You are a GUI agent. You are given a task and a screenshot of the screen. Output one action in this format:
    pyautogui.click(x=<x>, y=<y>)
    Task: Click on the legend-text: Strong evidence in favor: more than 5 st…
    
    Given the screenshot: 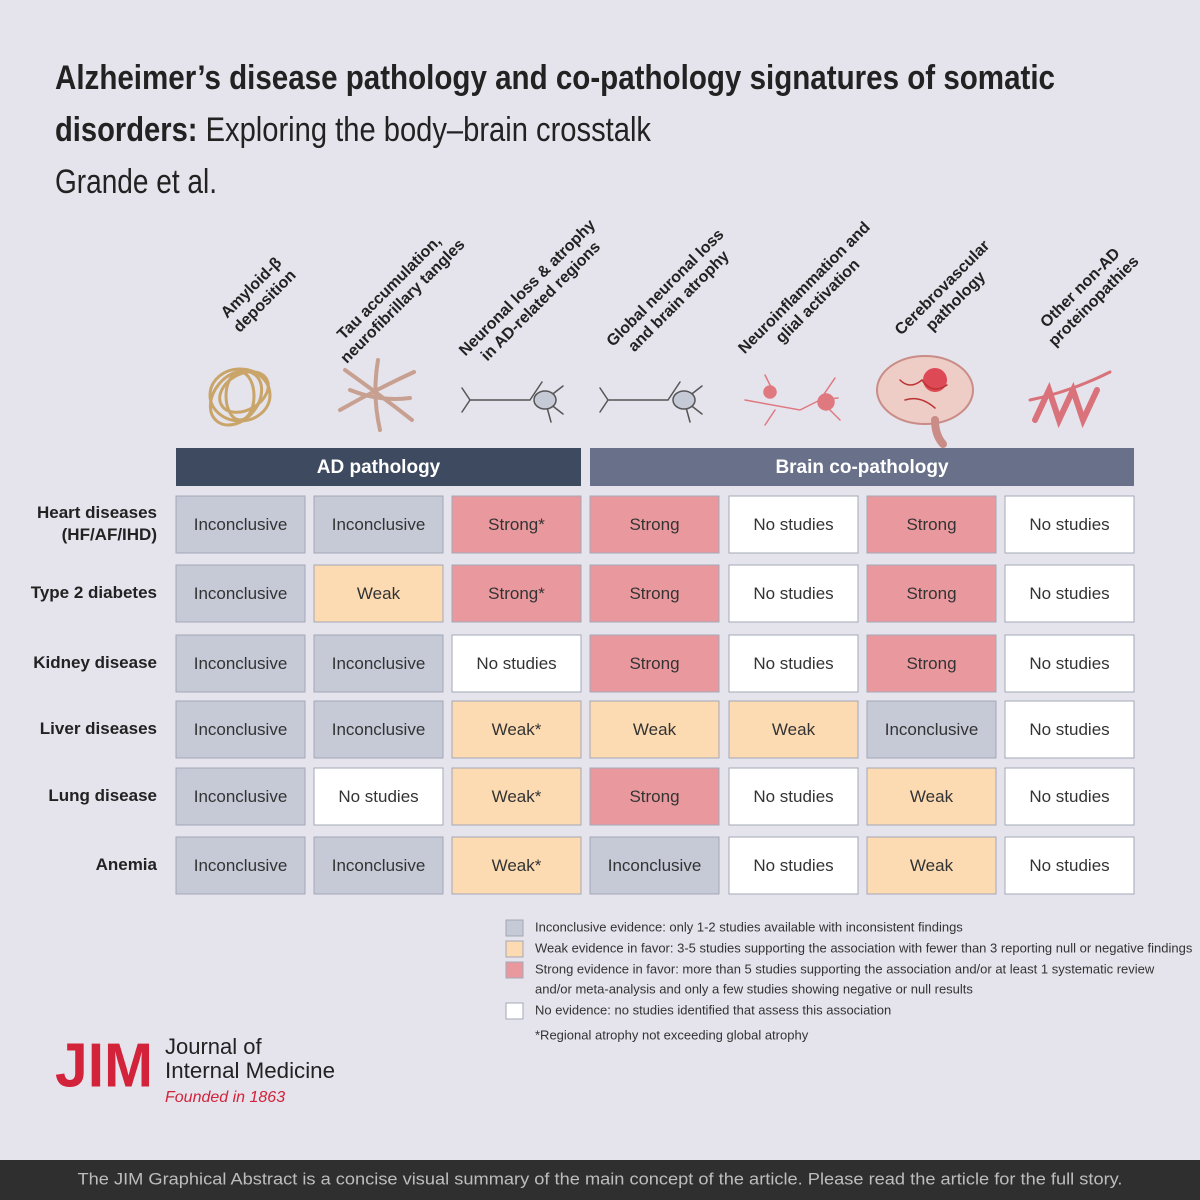 What is the action you would take?
    pyautogui.click(x=845, y=968)
    